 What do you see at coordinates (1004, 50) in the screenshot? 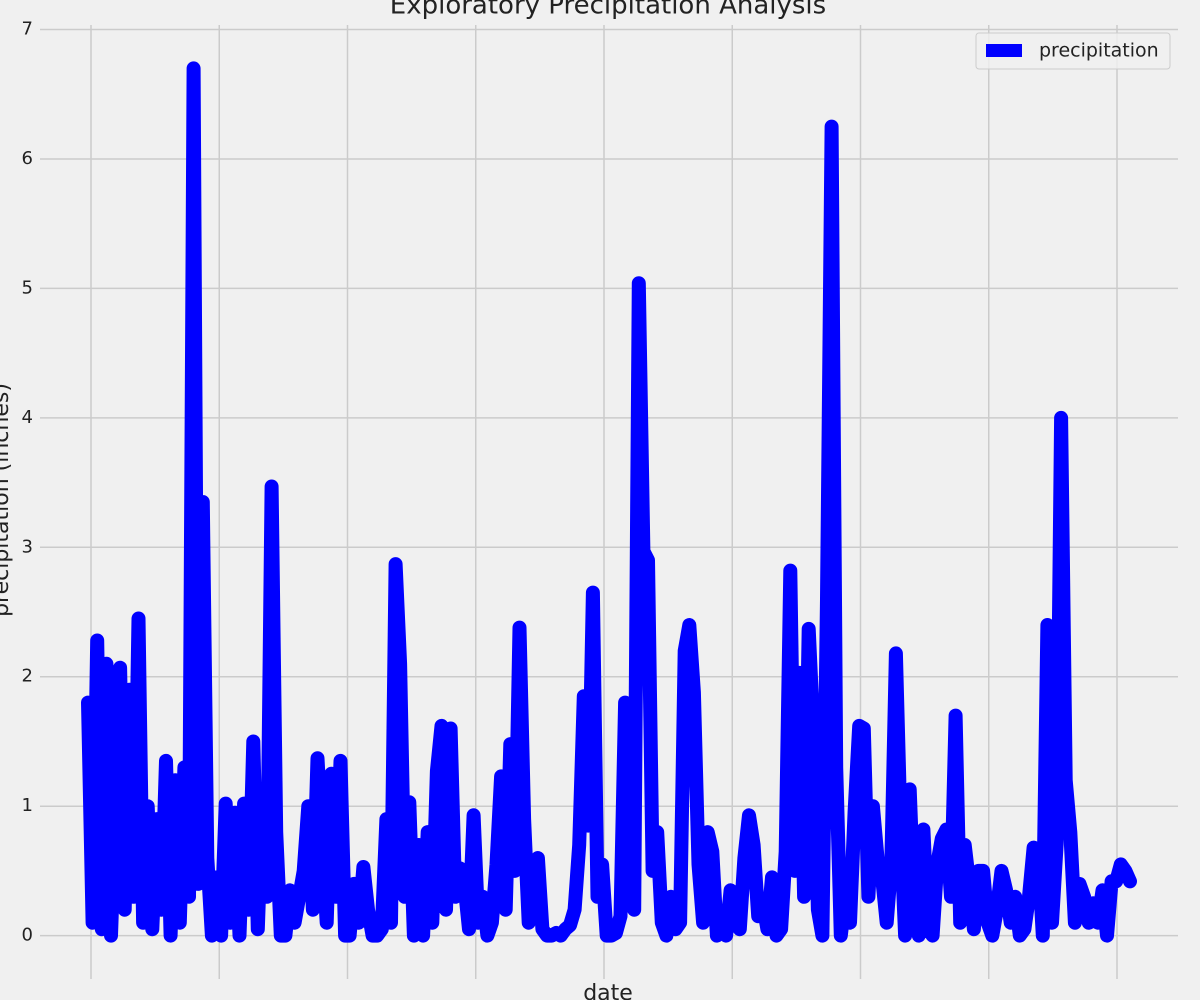
I see `legend-swatch` at bounding box center [1004, 50].